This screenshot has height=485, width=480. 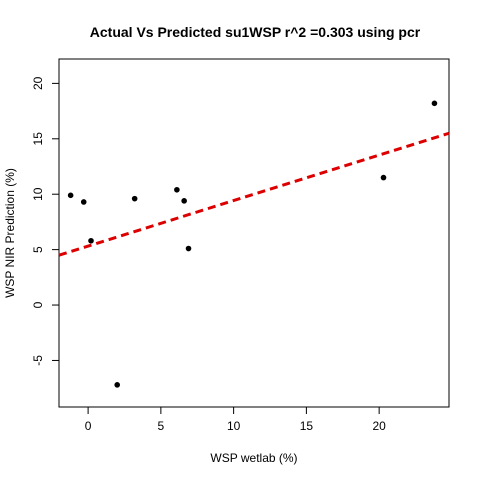 What do you see at coordinates (38, 360) in the screenshot?
I see `y-tick-label: -5` at bounding box center [38, 360].